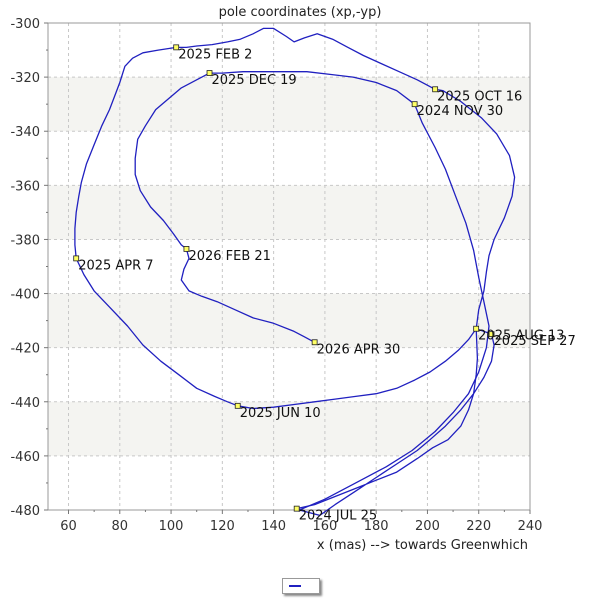  What do you see at coordinates (25, 295) in the screenshot?
I see `y-tick-label: -400` at bounding box center [25, 295].